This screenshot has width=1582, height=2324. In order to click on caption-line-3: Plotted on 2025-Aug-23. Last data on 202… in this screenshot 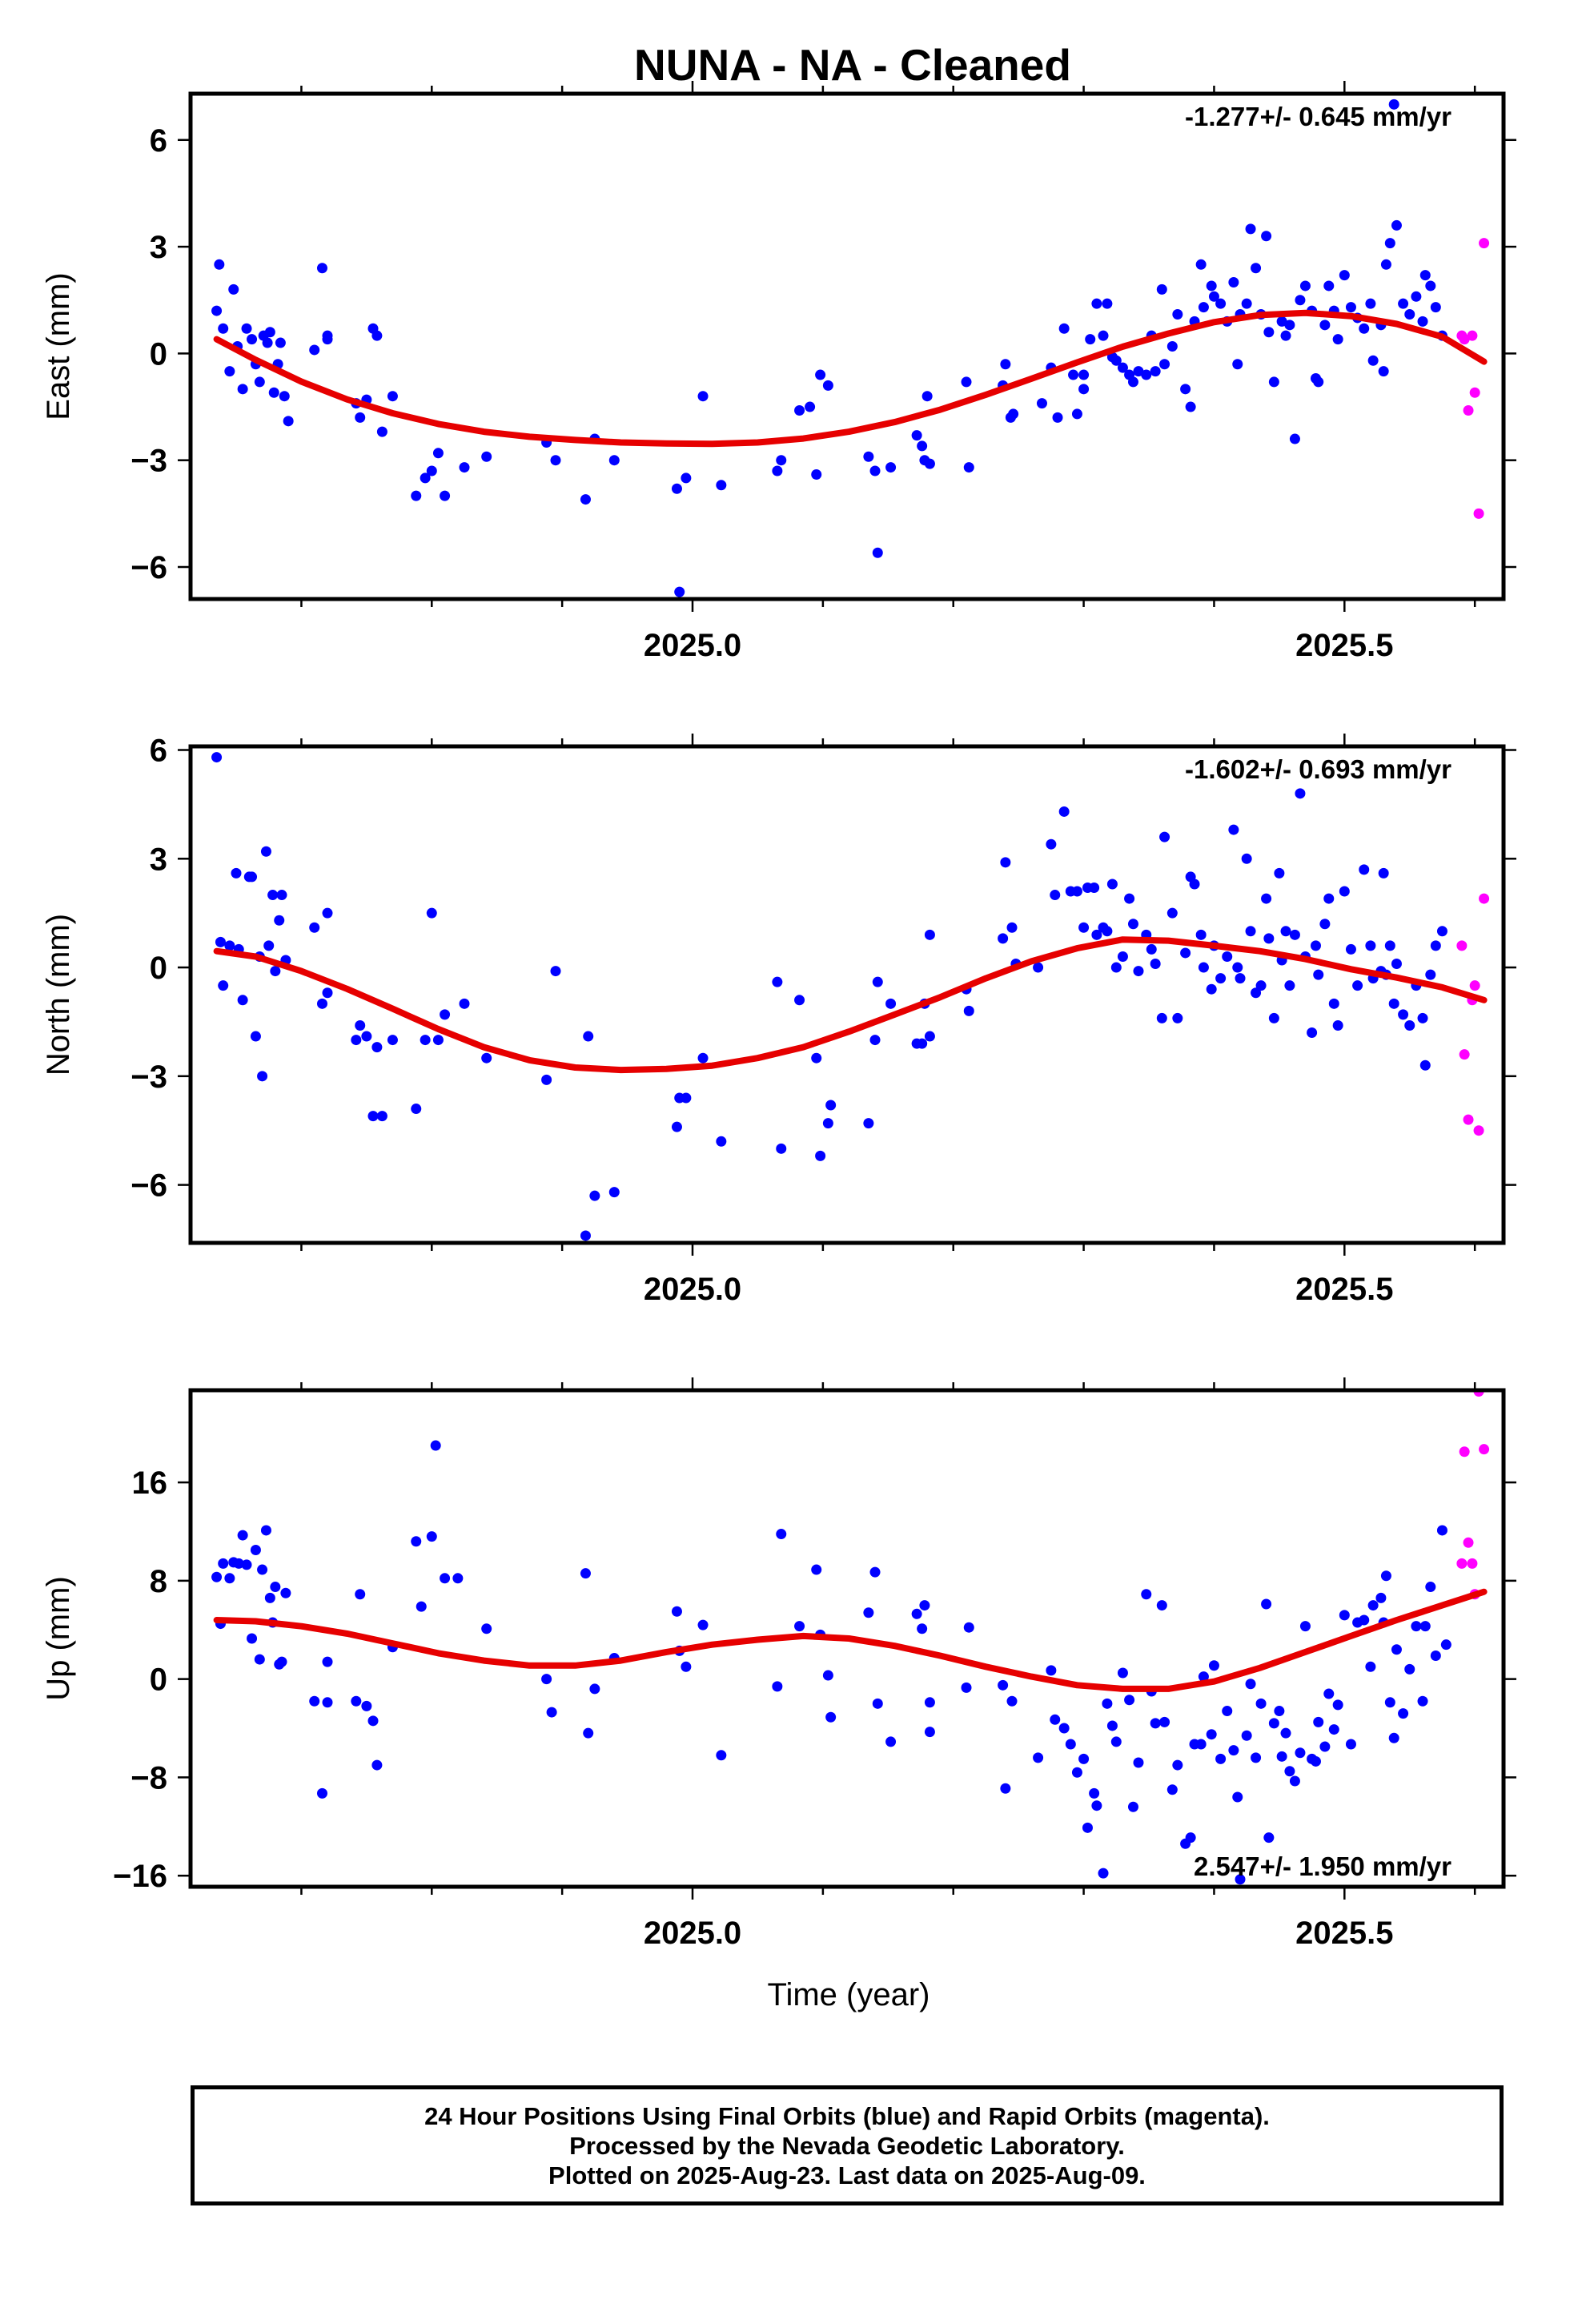, I will do `click(847, 2175)`.